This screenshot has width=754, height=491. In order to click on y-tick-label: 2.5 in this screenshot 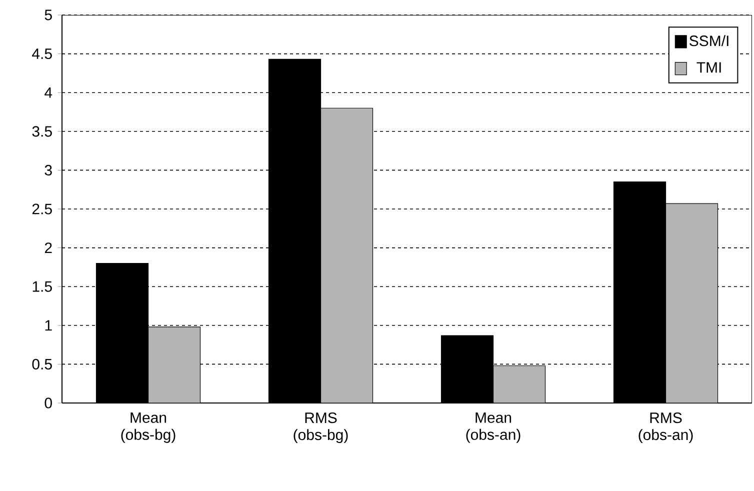, I will do `click(42, 209)`.